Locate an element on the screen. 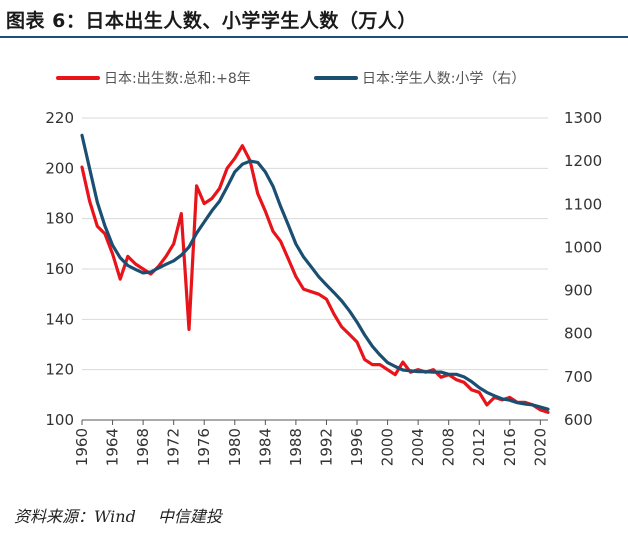  x-tick-label: 1960 is located at coordinates (82, 447).